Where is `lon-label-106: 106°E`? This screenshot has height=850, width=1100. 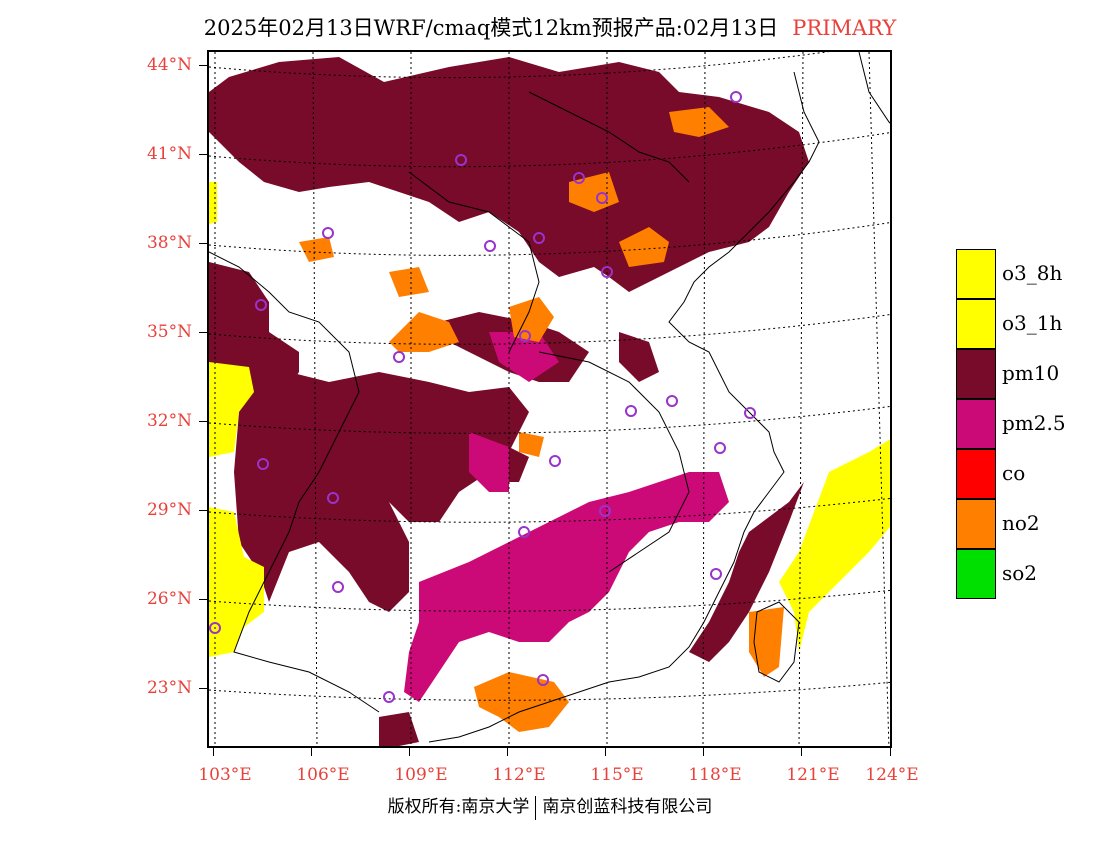 lon-label-106: 106°E is located at coordinates (323, 775).